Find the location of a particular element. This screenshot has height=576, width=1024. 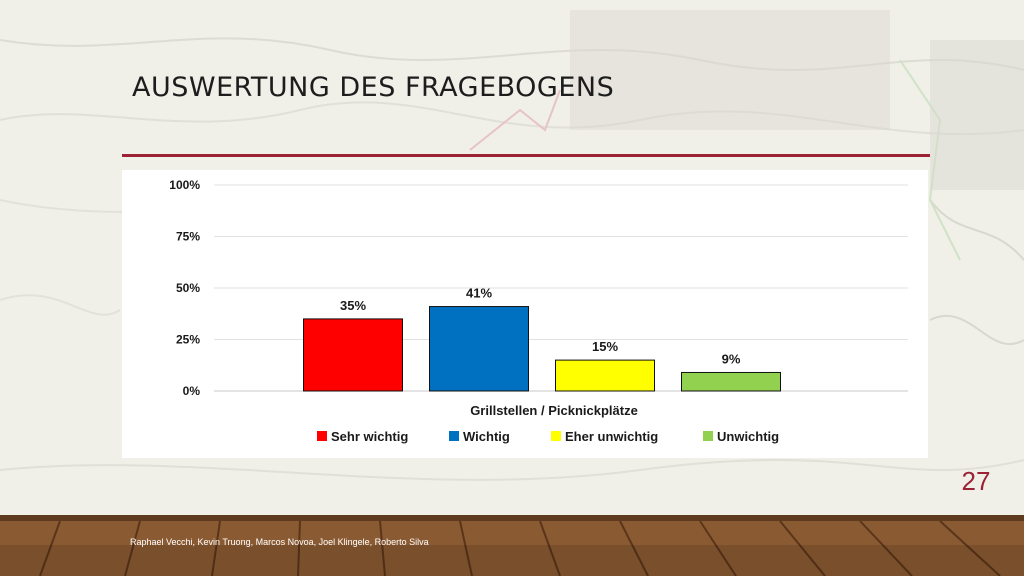

wooden-floor-background is located at coordinates (512, 545).